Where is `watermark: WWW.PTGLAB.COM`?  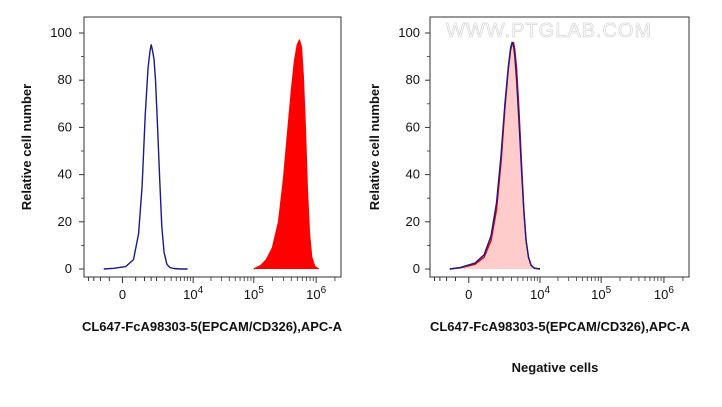 watermark: WWW.PTGLAB.COM is located at coordinates (549, 31).